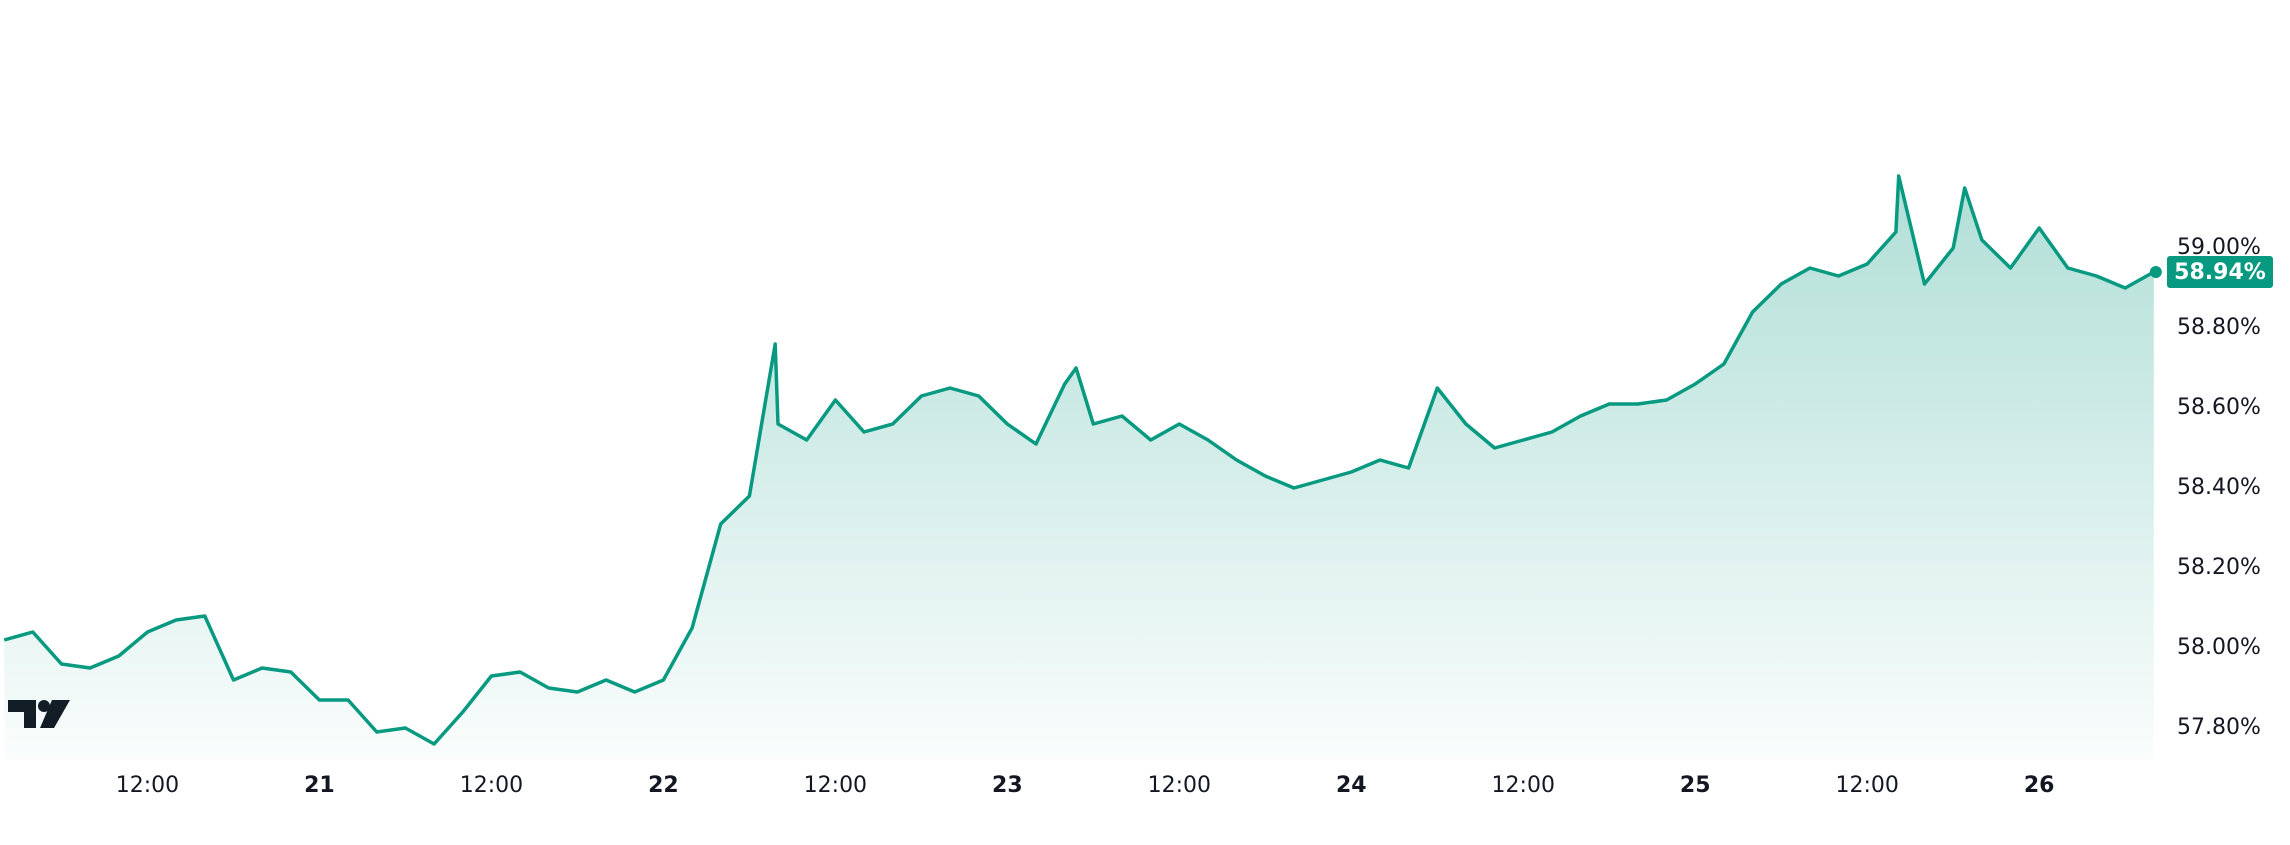 The image size is (2290, 845). What do you see at coordinates (663, 785) in the screenshot?
I see `x-tick-label: 22` at bounding box center [663, 785].